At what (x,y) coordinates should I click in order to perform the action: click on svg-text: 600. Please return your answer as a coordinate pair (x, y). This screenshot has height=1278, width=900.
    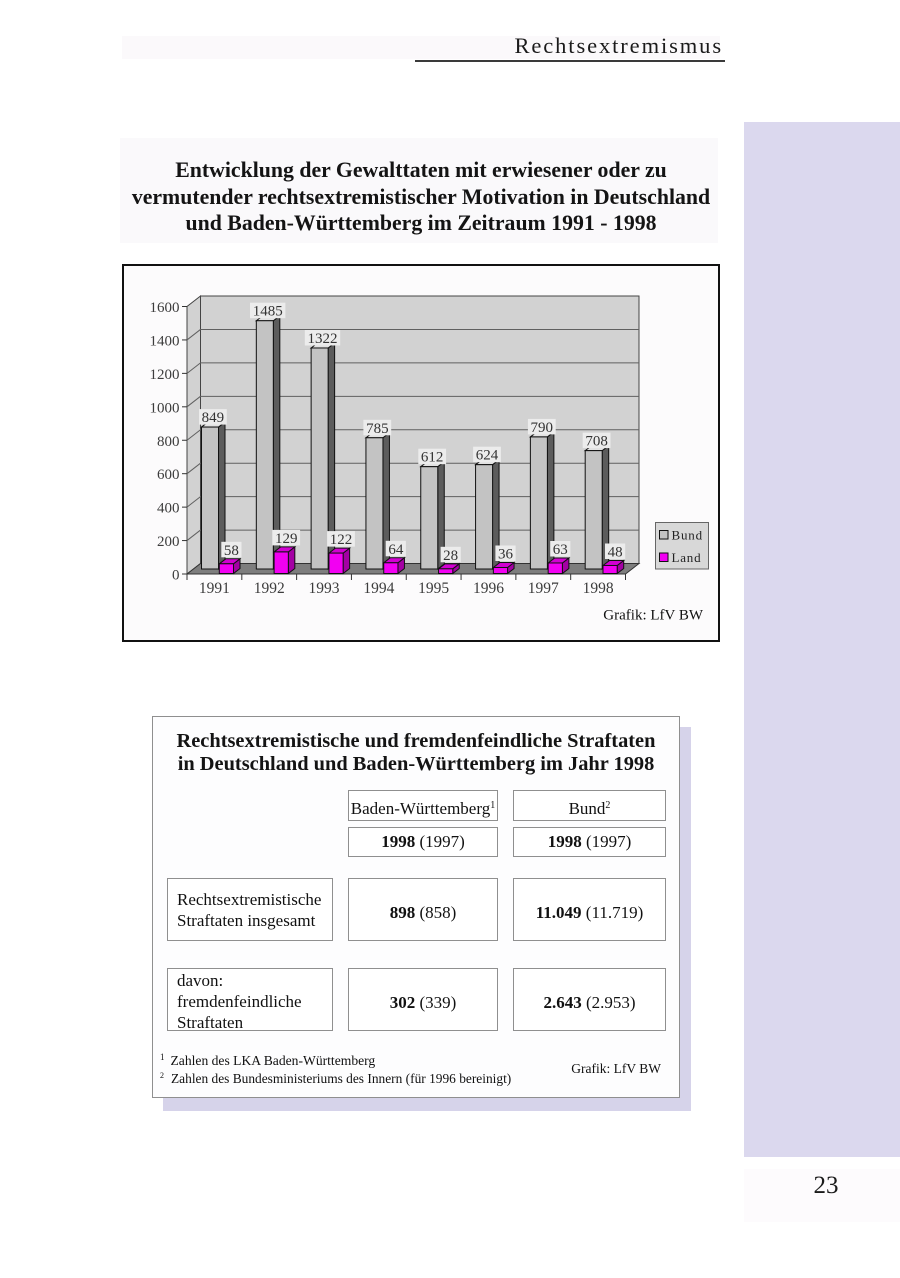
    Looking at the image, I should click on (168, 475).